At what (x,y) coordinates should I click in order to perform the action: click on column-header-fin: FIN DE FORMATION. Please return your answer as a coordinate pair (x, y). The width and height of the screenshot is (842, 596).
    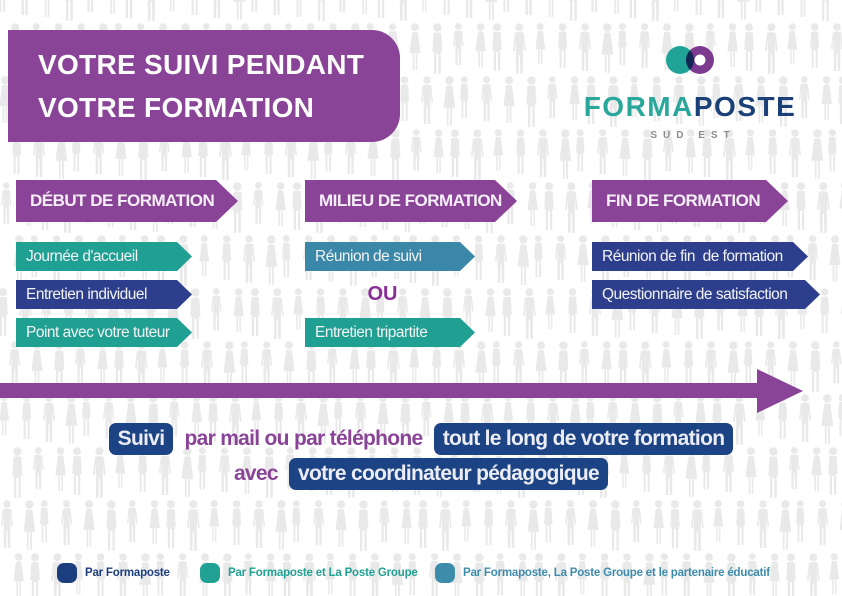
    Looking at the image, I should click on (690, 201).